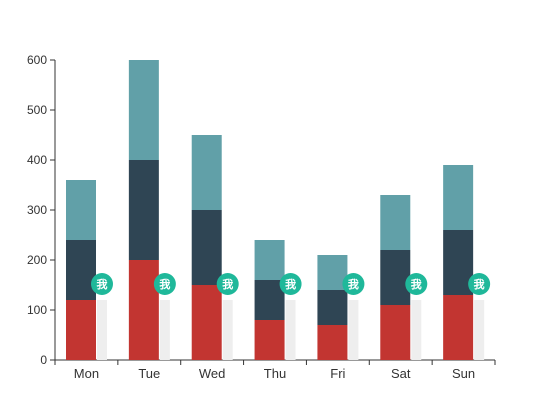 The height and width of the screenshot is (420, 550). I want to click on y-tick-label: 500, so click(37, 110).